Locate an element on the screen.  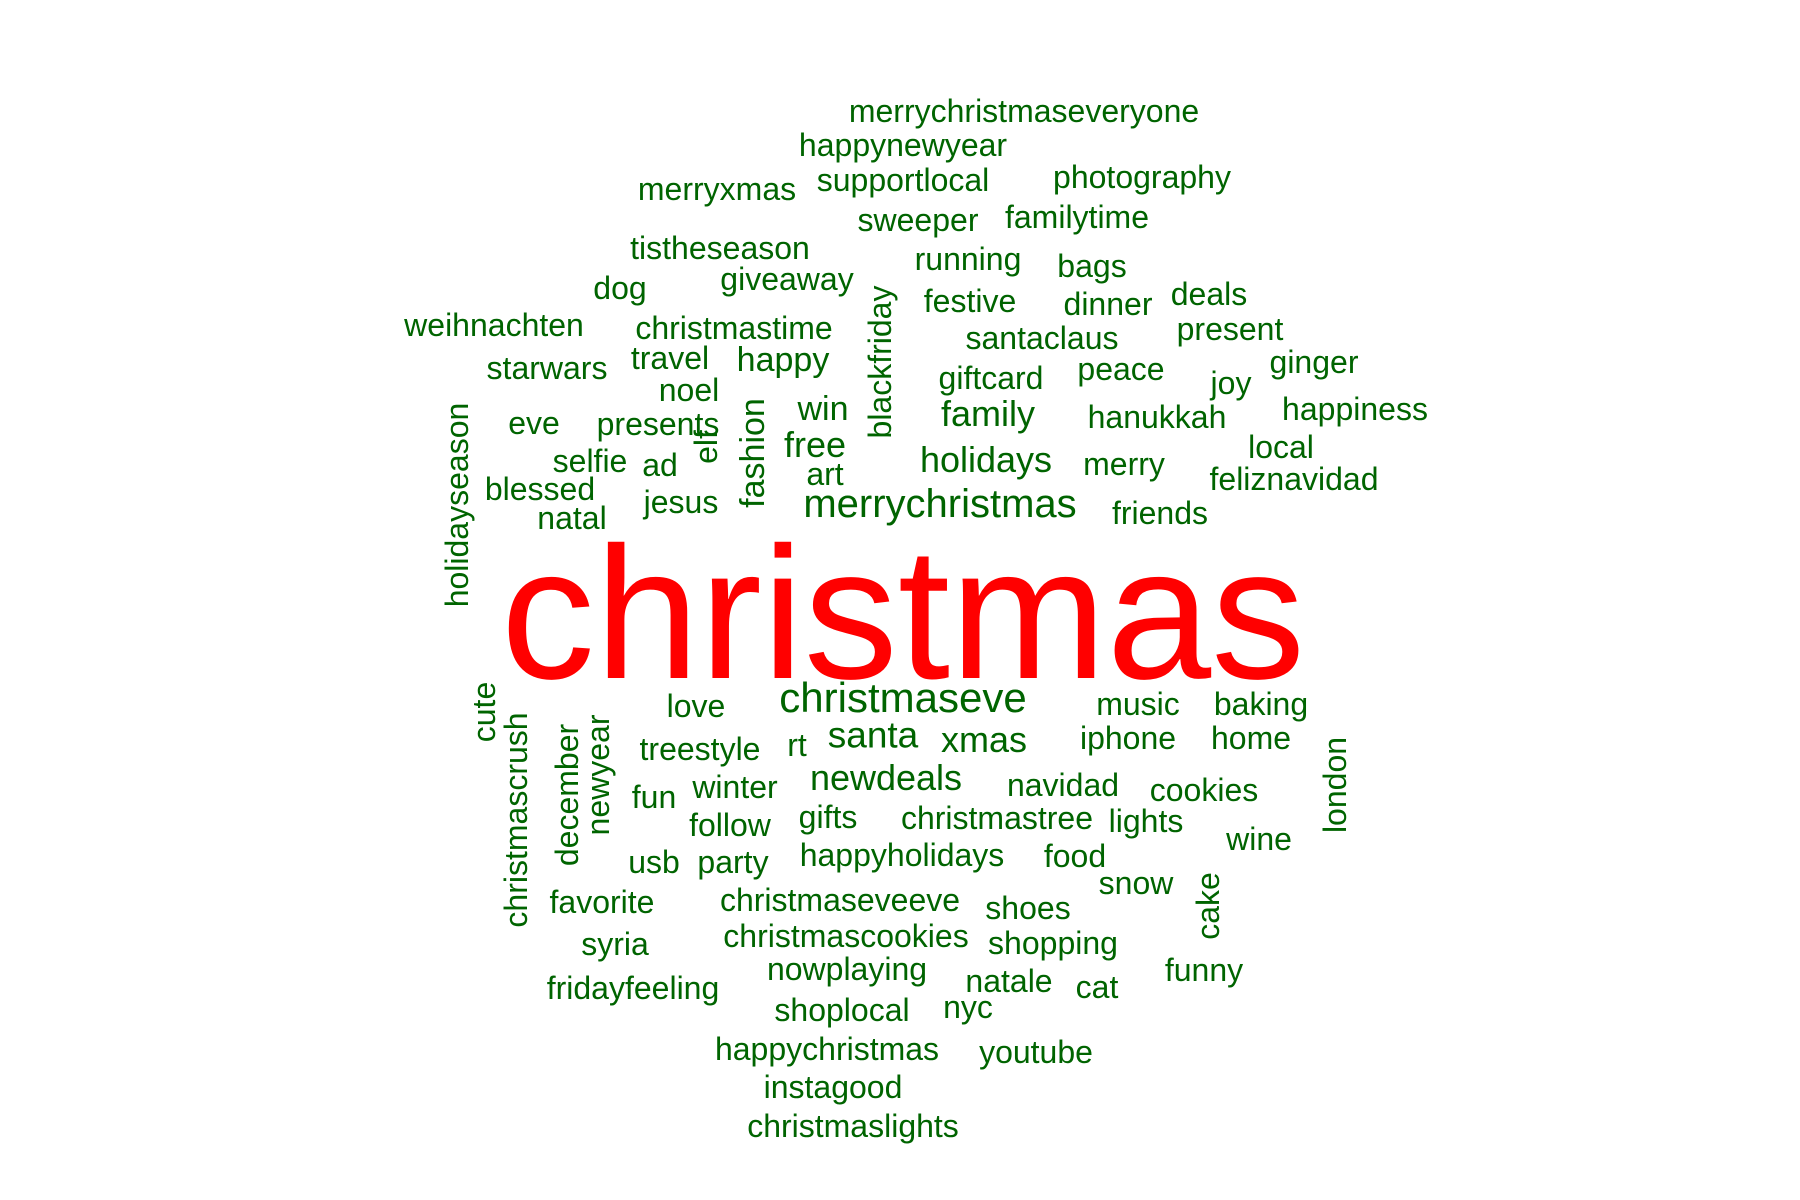
word-wine: wine is located at coordinates (1259, 839).